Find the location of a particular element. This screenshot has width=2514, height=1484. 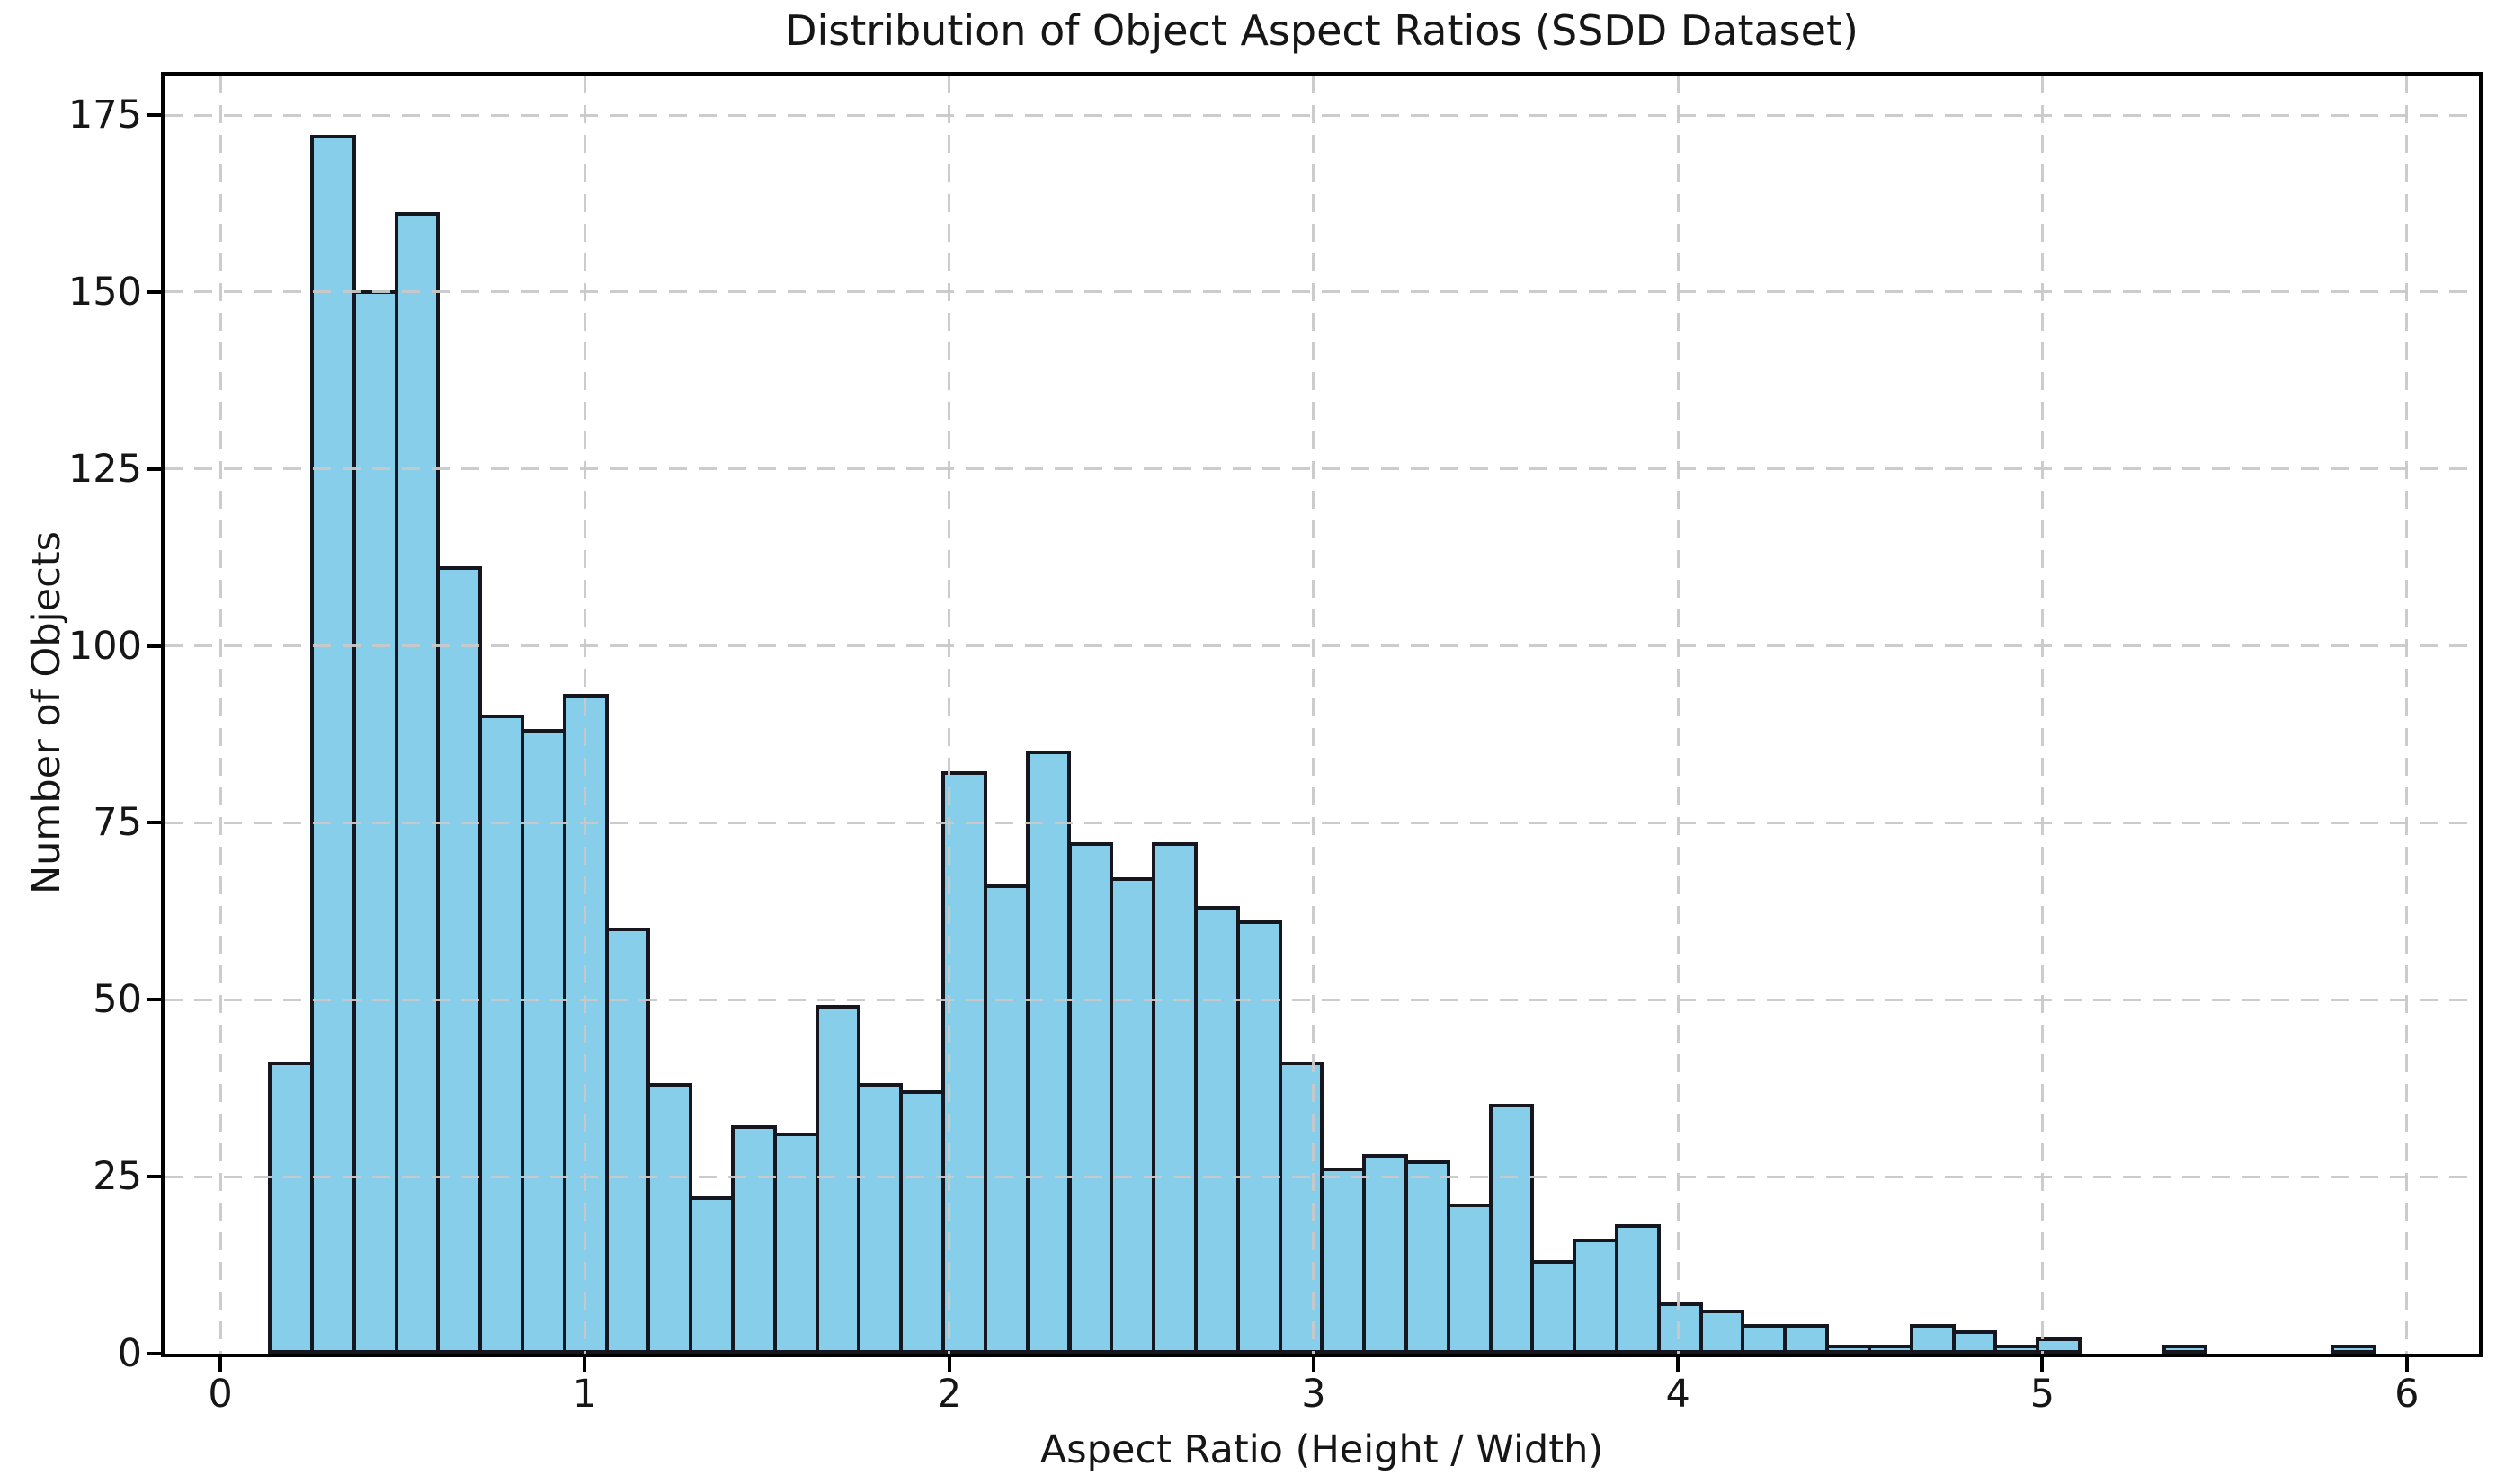

y-axis-title: Number of Objects is located at coordinates (46, 712).